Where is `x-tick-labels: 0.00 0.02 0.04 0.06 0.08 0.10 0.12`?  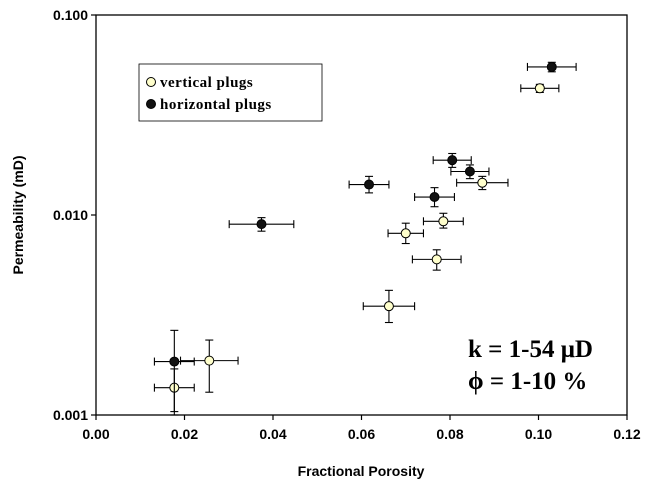
x-tick-labels: 0.00 0.02 0.04 0.06 0.08 0.10 0.12 is located at coordinates (361, 434).